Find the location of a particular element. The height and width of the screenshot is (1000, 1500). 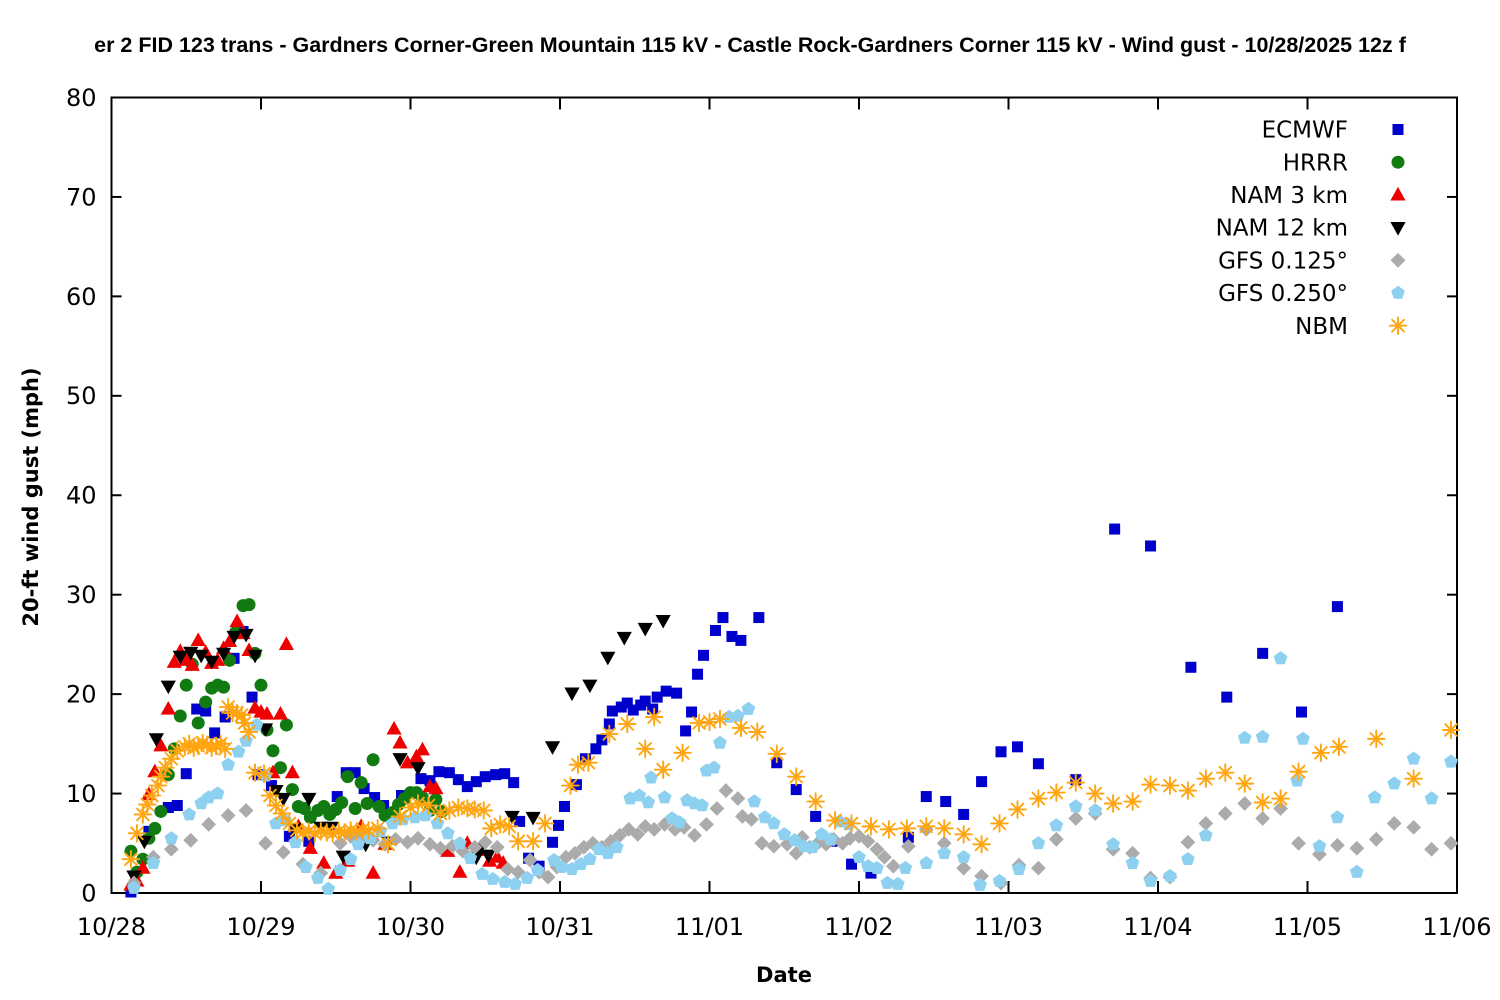

y-tick-label: 50 is located at coordinates (81, 396).